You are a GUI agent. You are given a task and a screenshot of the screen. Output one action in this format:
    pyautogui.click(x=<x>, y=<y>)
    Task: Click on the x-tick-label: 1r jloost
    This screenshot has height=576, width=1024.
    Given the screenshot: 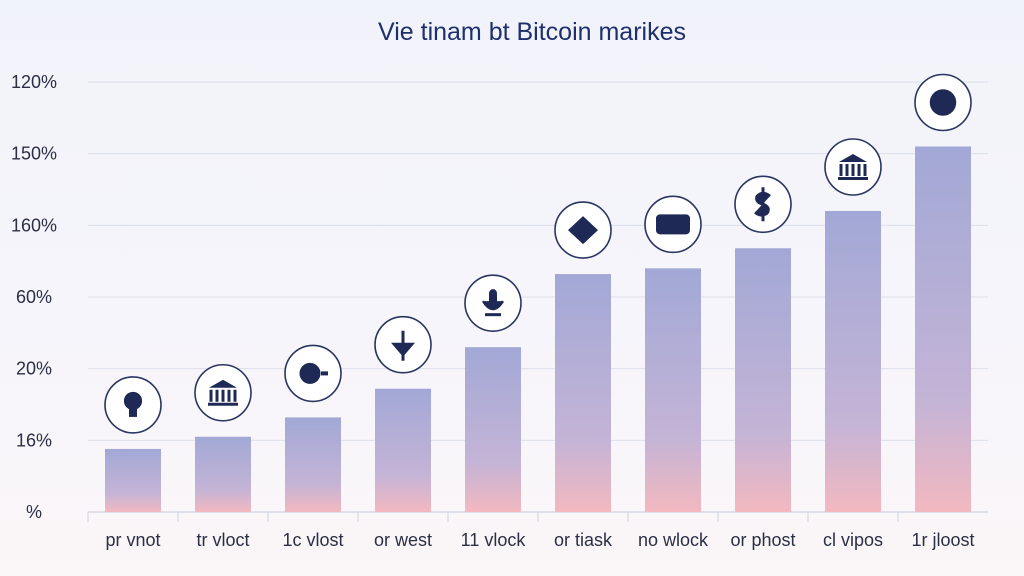 What is the action you would take?
    pyautogui.click(x=942, y=540)
    